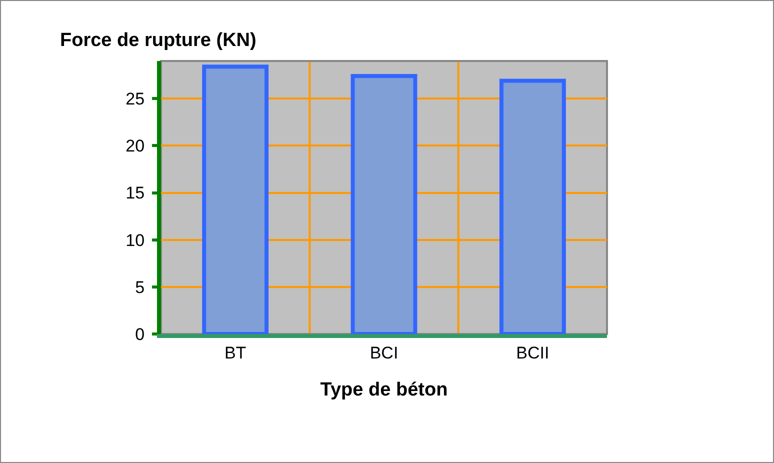 Image resolution: width=774 pixels, height=463 pixels. What do you see at coordinates (140, 334) in the screenshot?
I see `y-tick-label: 0` at bounding box center [140, 334].